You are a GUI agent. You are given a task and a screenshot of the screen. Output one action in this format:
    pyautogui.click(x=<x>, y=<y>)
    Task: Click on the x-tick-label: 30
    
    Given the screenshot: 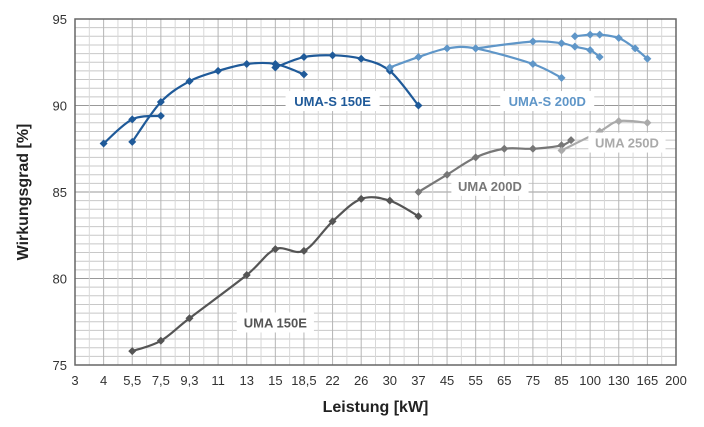 What is the action you would take?
    pyautogui.click(x=390, y=380)
    